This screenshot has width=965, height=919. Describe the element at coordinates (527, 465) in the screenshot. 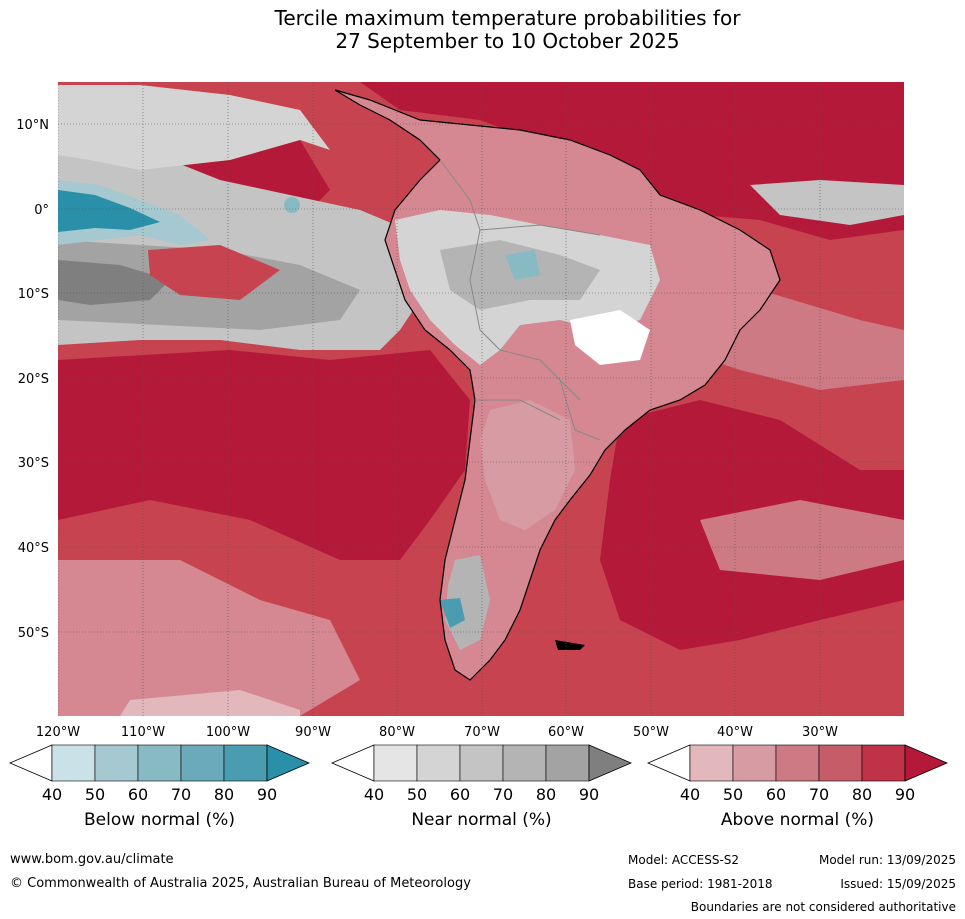

I see `above-light-argentina` at that location.